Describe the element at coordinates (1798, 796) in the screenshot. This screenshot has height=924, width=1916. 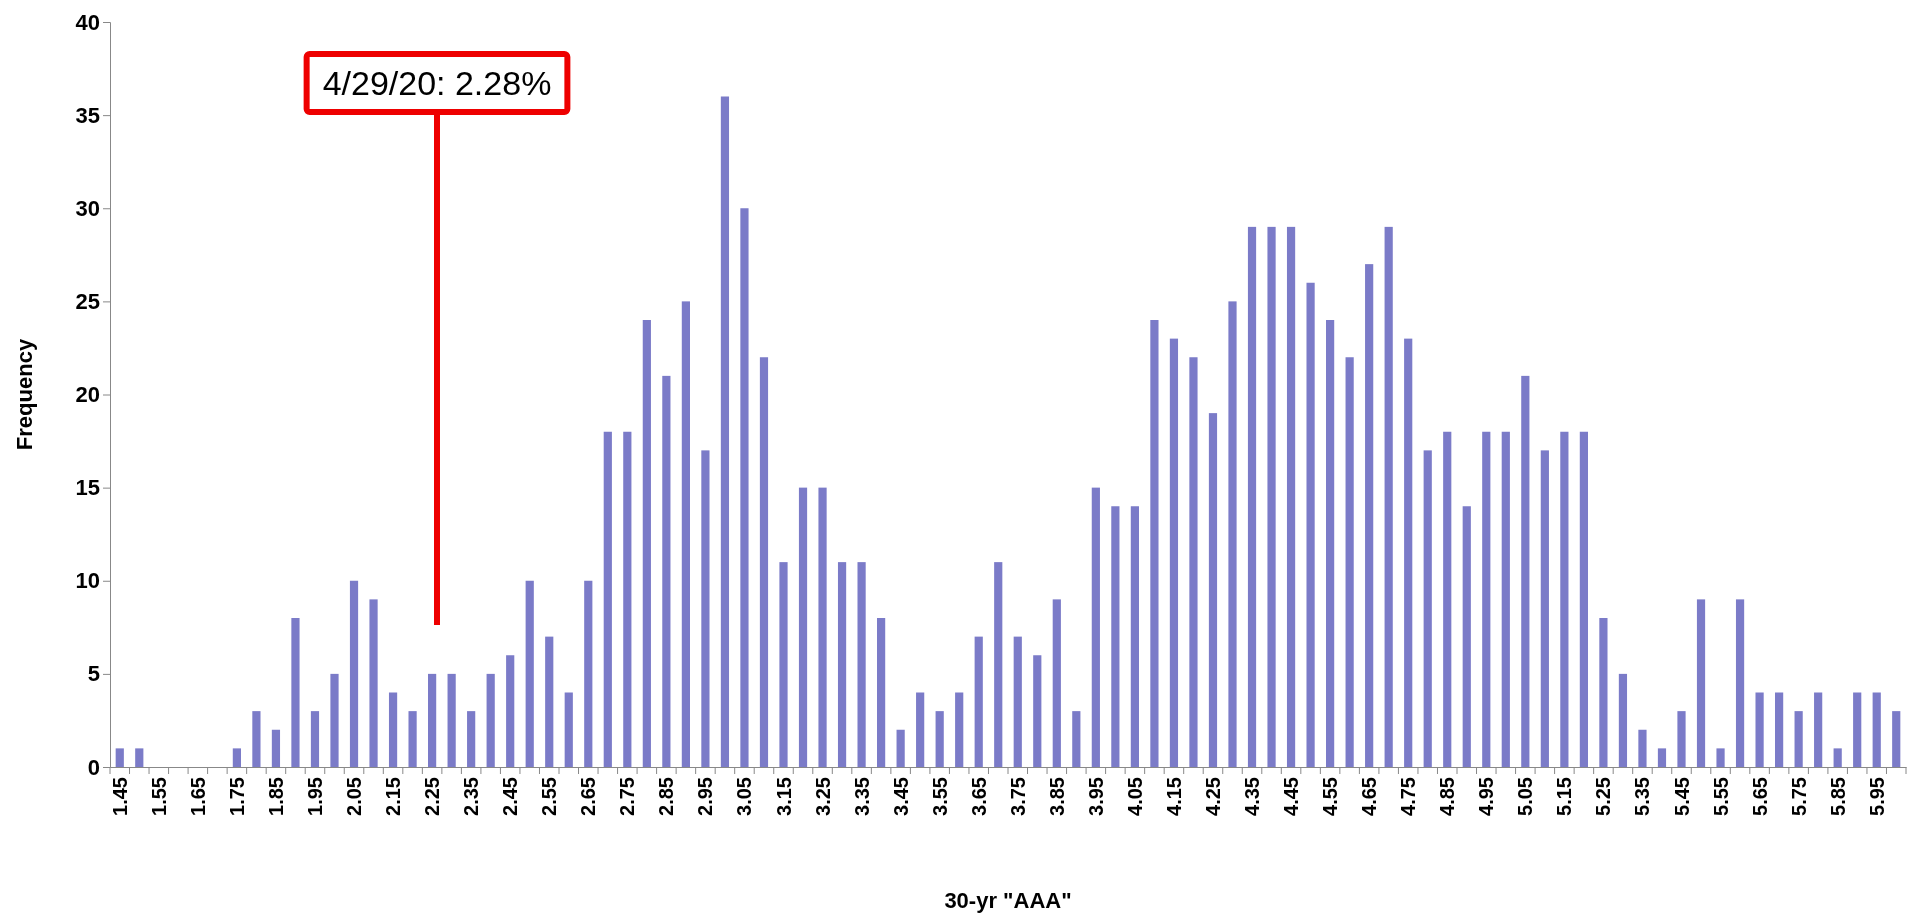
I see `x-tick-label: 5.75` at that location.